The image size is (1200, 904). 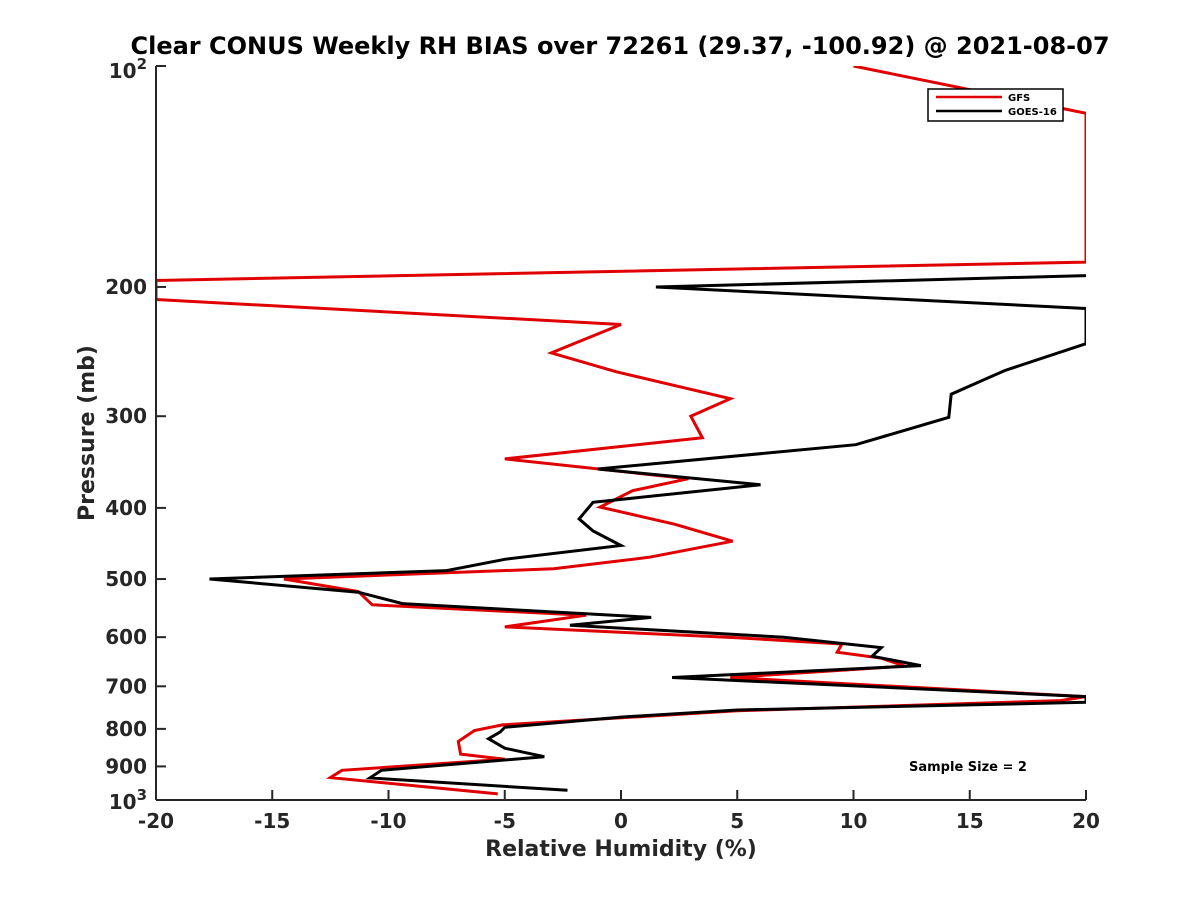 I want to click on x-tick-label: -10, so click(x=388, y=821).